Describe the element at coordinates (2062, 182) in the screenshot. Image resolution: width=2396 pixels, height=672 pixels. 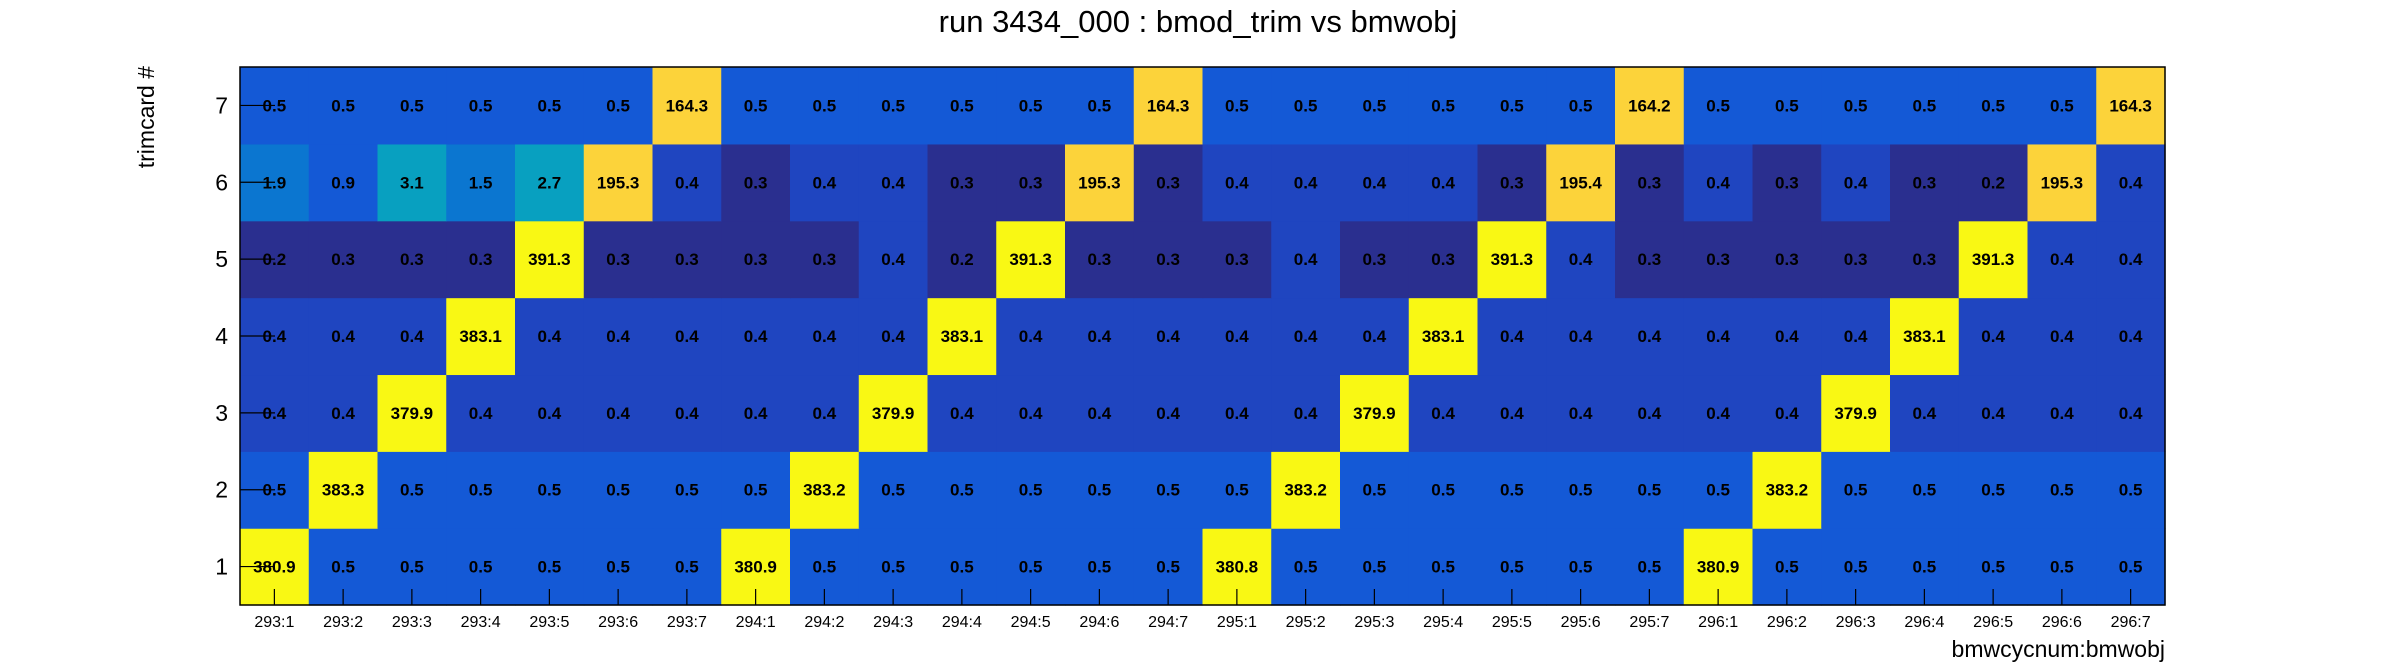
I see `cell-value-label: 195.3` at that location.